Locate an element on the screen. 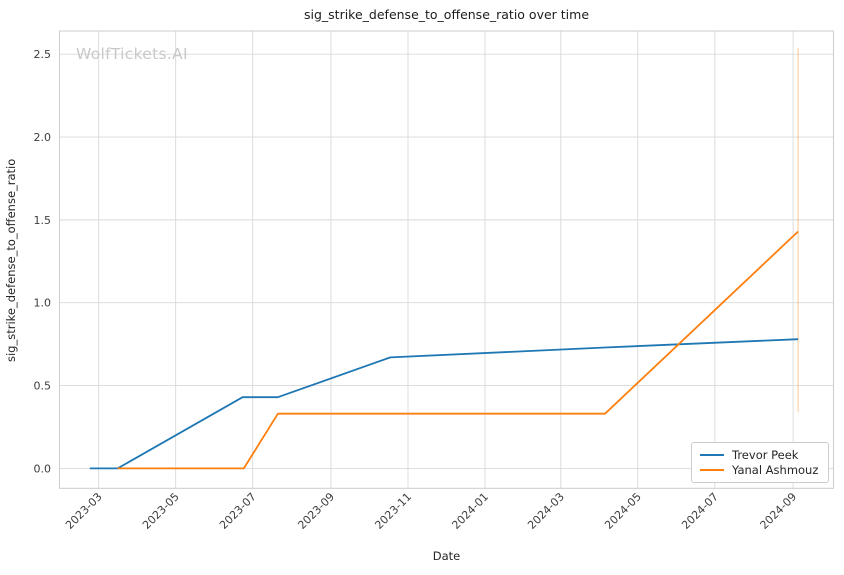 This screenshot has height=575, width=844. x-tick-label: 2023-03 is located at coordinates (84, 511).